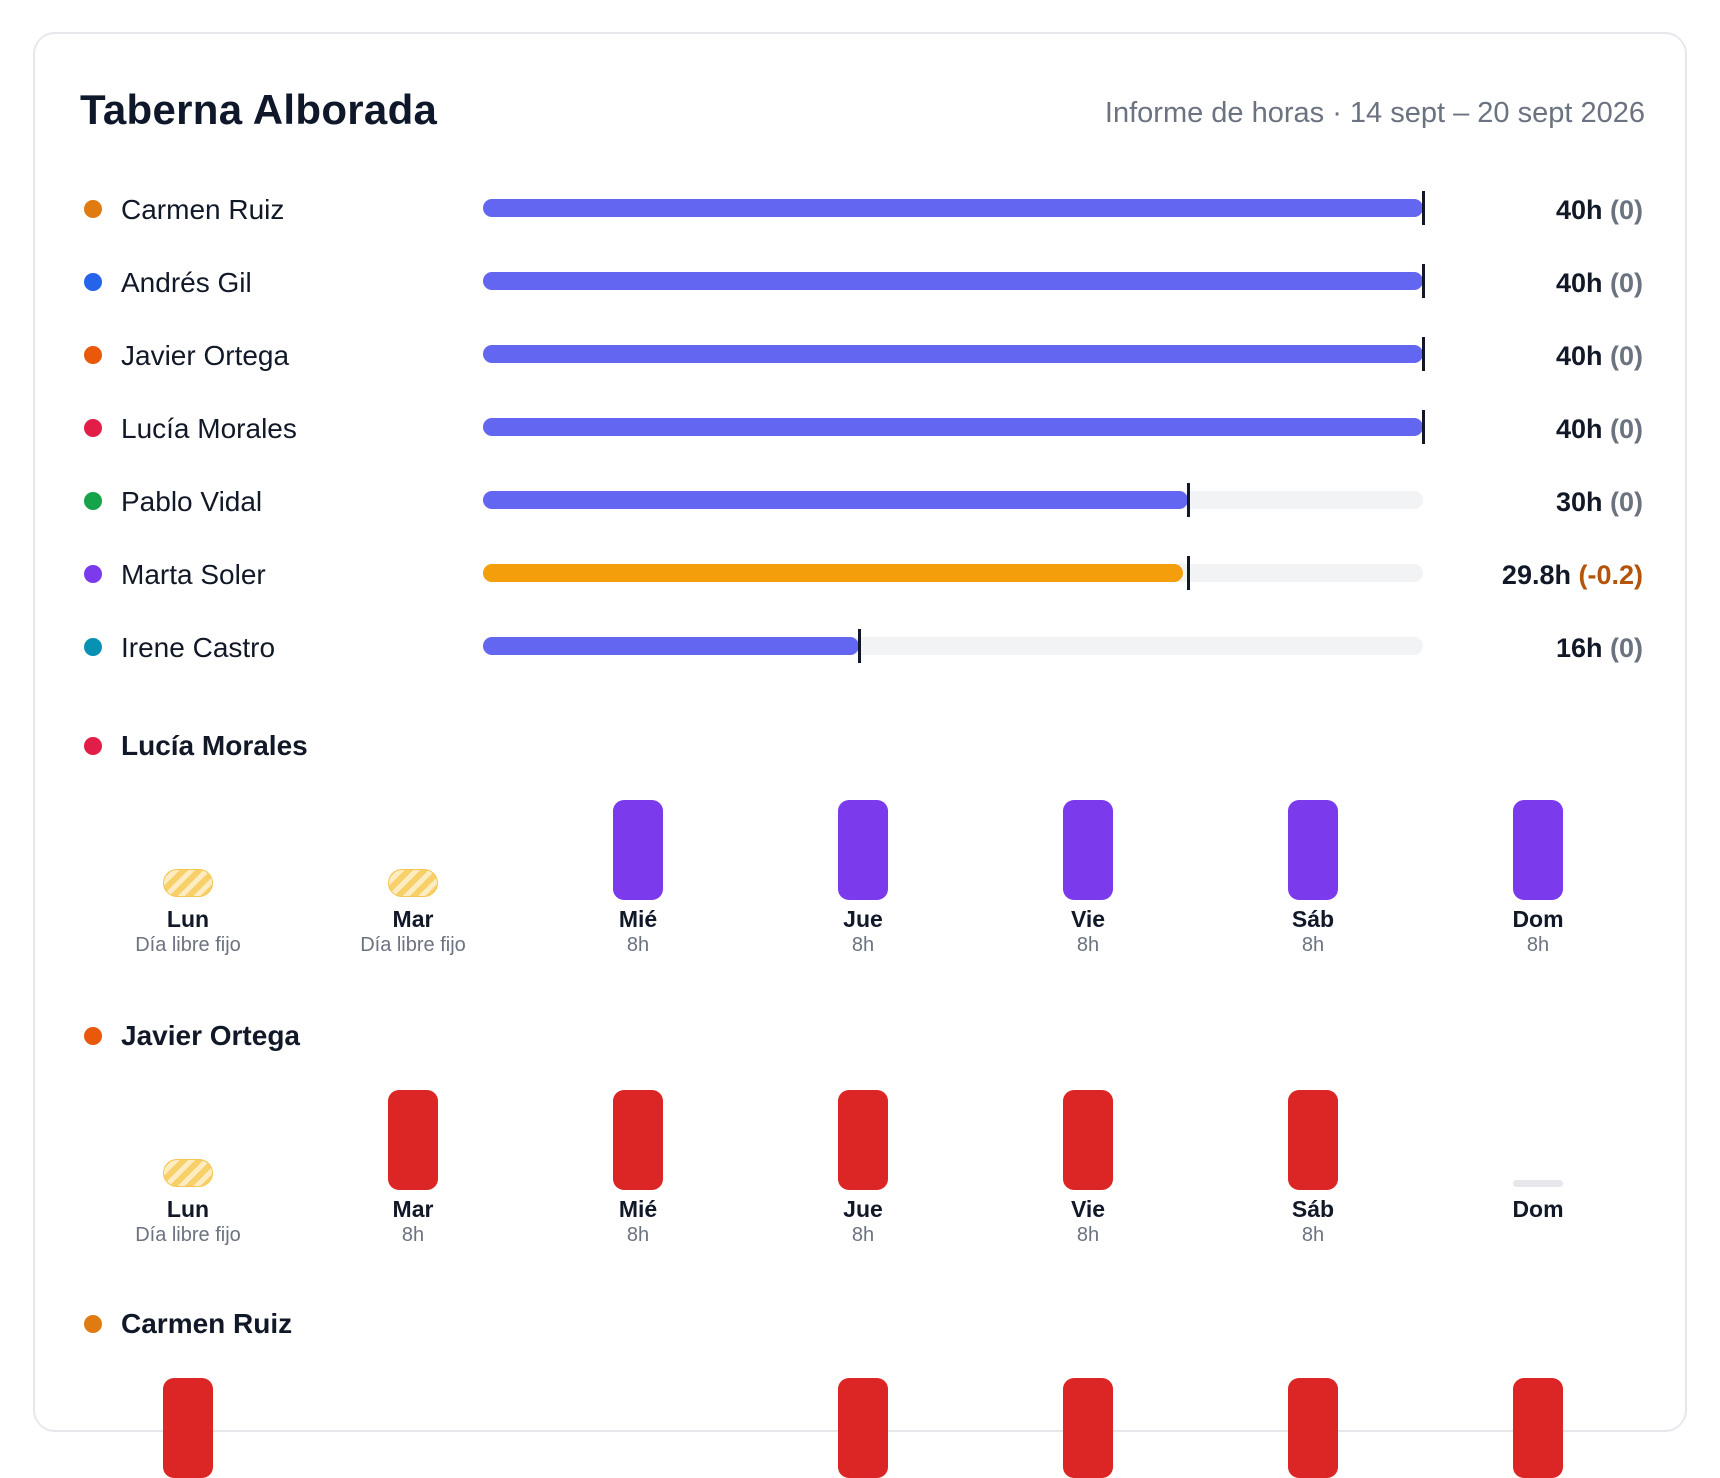 The height and width of the screenshot is (1478, 1720). I want to click on no-shift-indicator, so click(1538, 1183).